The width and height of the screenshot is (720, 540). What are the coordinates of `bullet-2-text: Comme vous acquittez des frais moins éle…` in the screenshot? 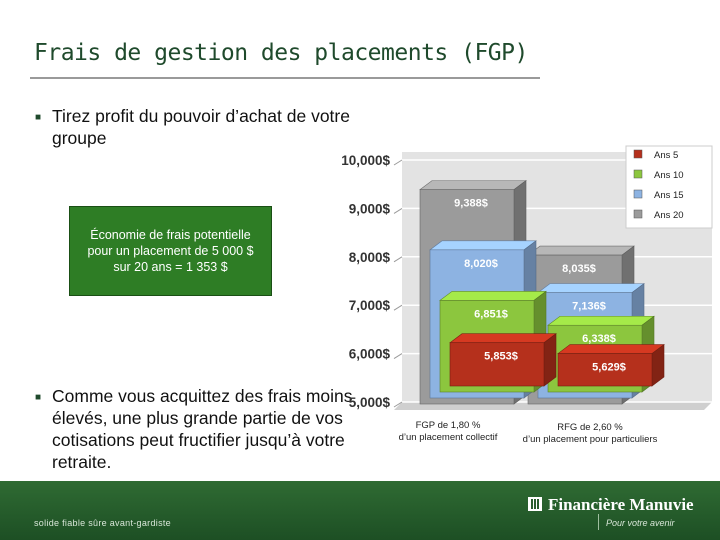 It's located at (202, 429).